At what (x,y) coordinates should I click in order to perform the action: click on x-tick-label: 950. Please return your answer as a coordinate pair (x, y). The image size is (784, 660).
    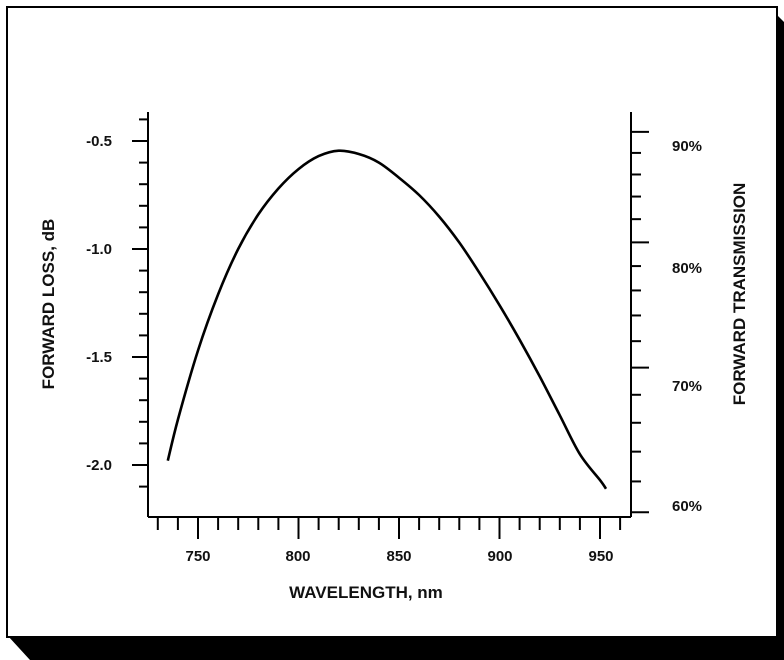
    Looking at the image, I should click on (600, 556).